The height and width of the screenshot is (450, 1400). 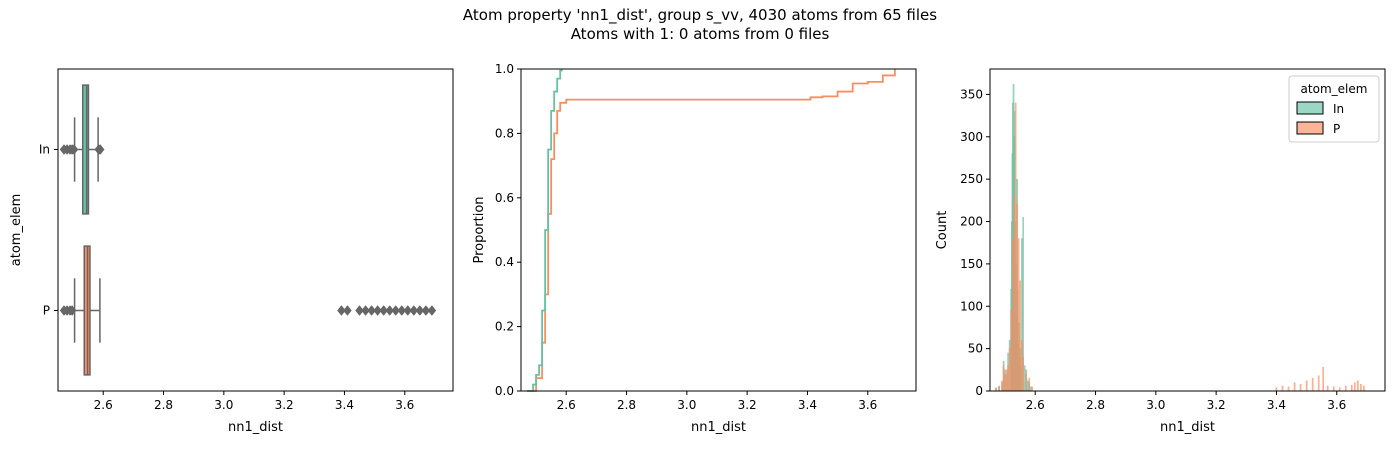 I want to click on legend-swatch-P, so click(x=1310, y=128).